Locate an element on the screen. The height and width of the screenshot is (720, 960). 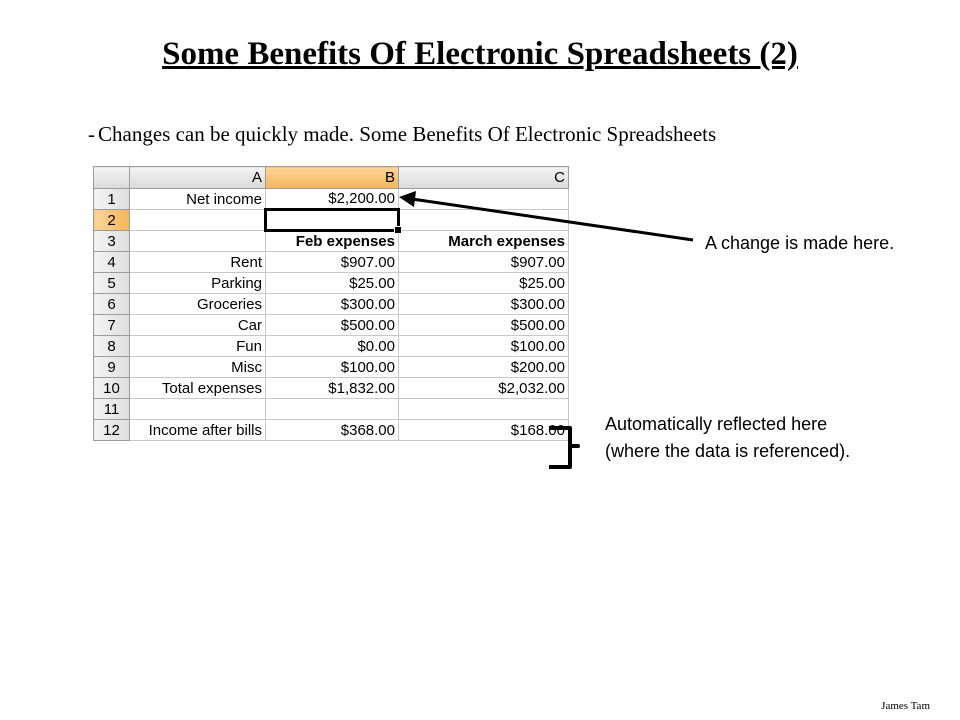
select-all-corner is located at coordinates (111, 177).